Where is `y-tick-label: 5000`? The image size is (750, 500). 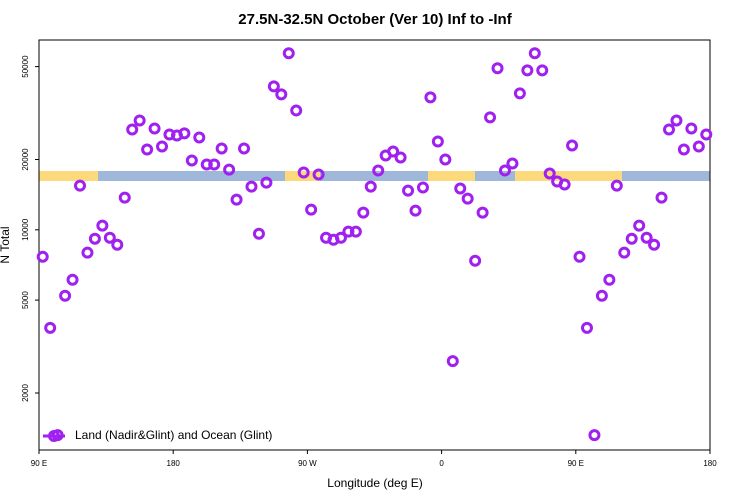 y-tick-label: 5000 is located at coordinates (25, 300).